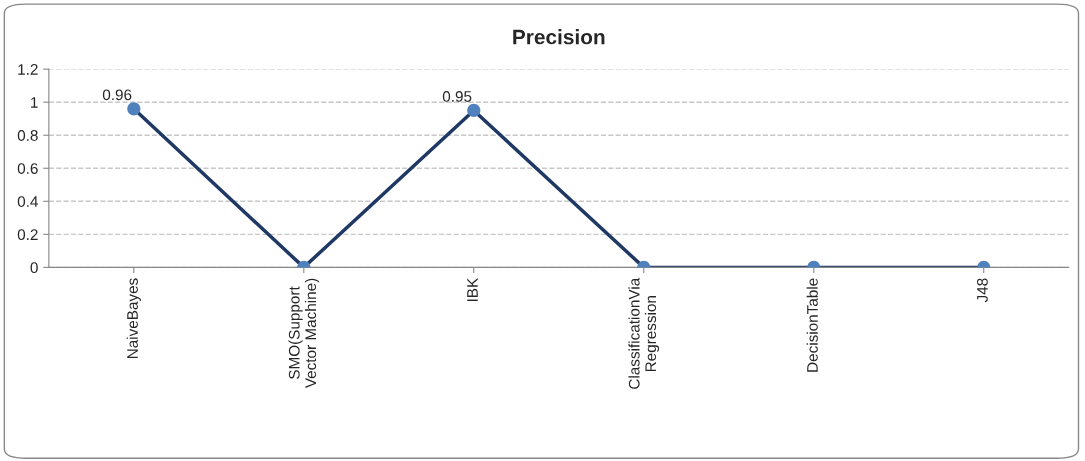 The width and height of the screenshot is (1085, 461). I want to click on x-tick-label: J48, so click(982, 290).